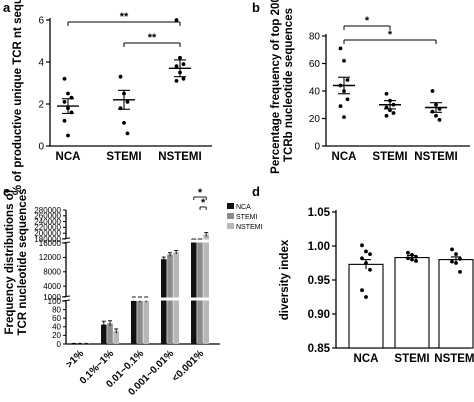 The image size is (474, 402). What do you see at coordinates (319, 213) in the screenshot?
I see `y-tick-label: 1.05` at bounding box center [319, 213].